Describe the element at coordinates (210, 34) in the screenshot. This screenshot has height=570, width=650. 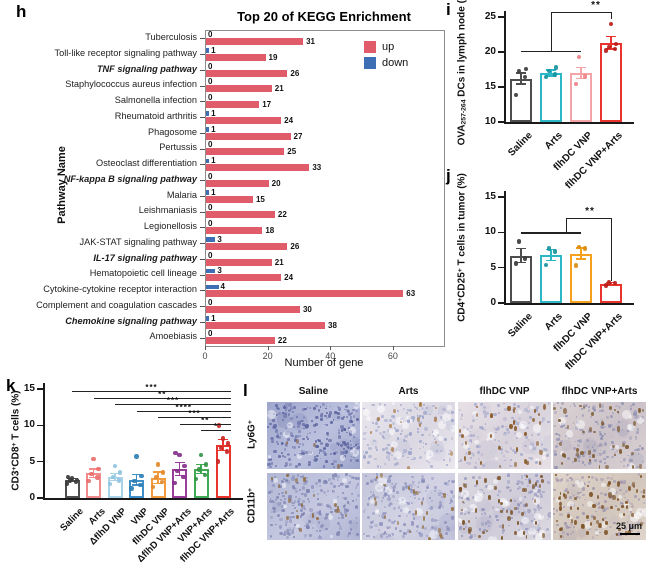
I see `kegg-down-value: 0` at that location.